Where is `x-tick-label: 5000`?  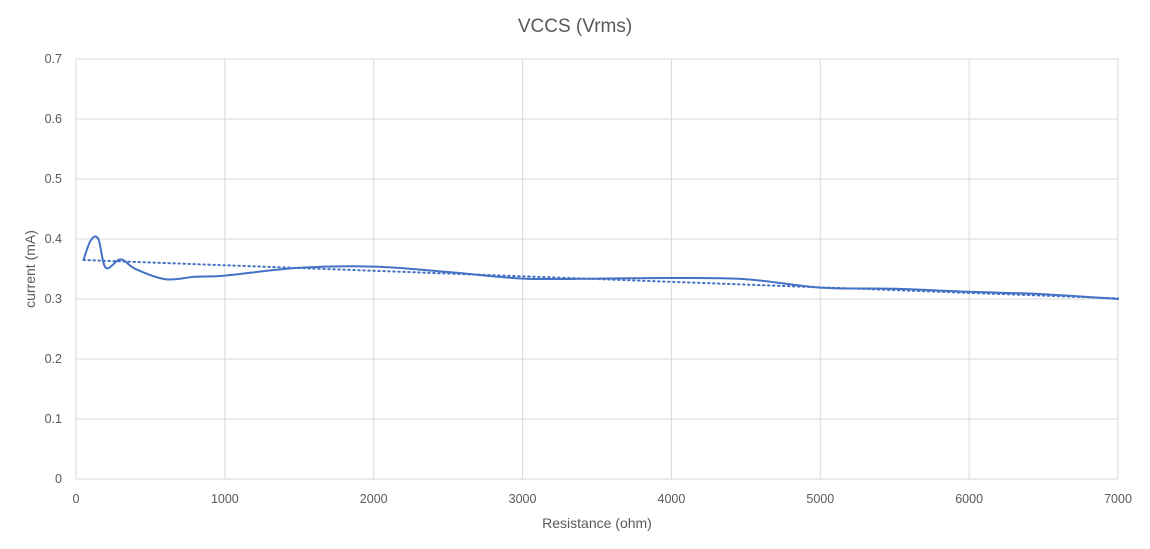 x-tick-label: 5000 is located at coordinates (820, 499).